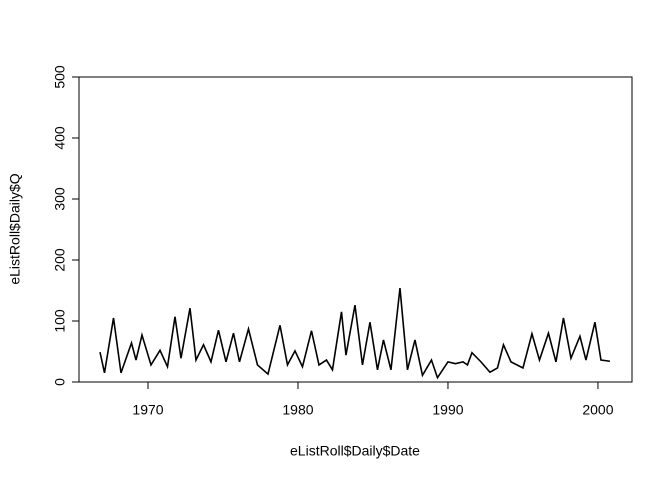 Image resolution: width=672 pixels, height=480 pixels. What do you see at coordinates (297, 410) in the screenshot?
I see `x-tick-label: 1980` at bounding box center [297, 410].